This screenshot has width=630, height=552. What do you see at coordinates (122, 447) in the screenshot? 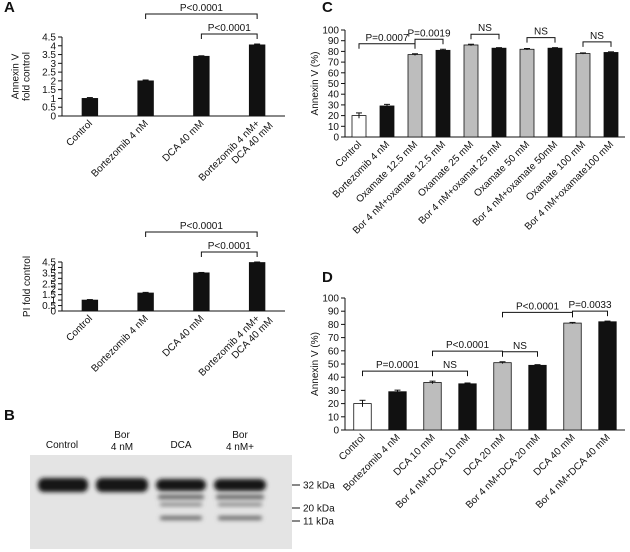
I see `lane-label-line: 4 nM` at bounding box center [122, 447].